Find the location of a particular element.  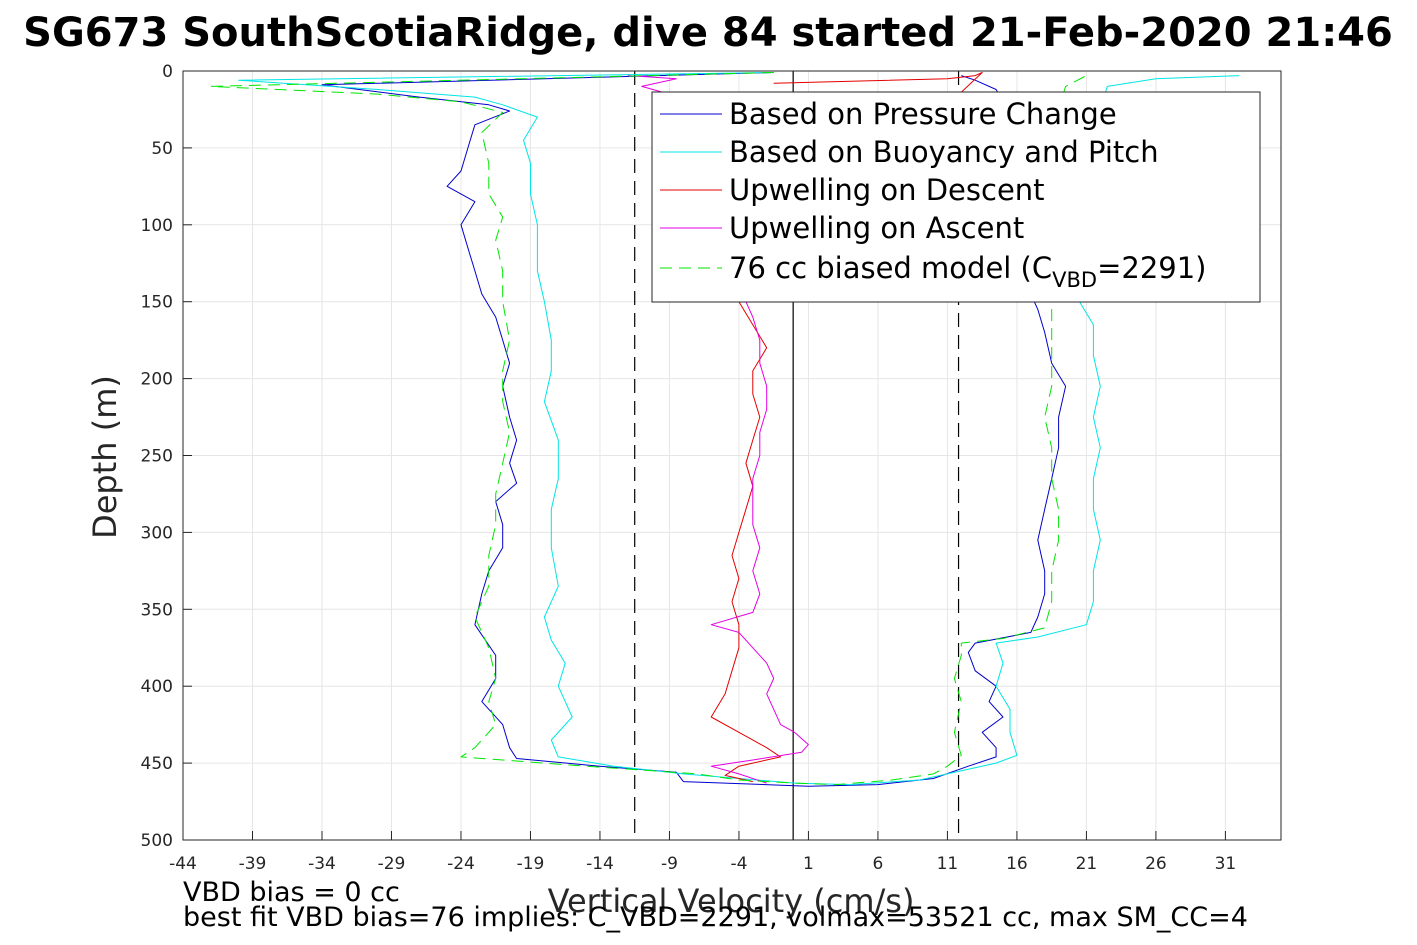

y-tick-label-8: 400 is located at coordinates (157, 687).